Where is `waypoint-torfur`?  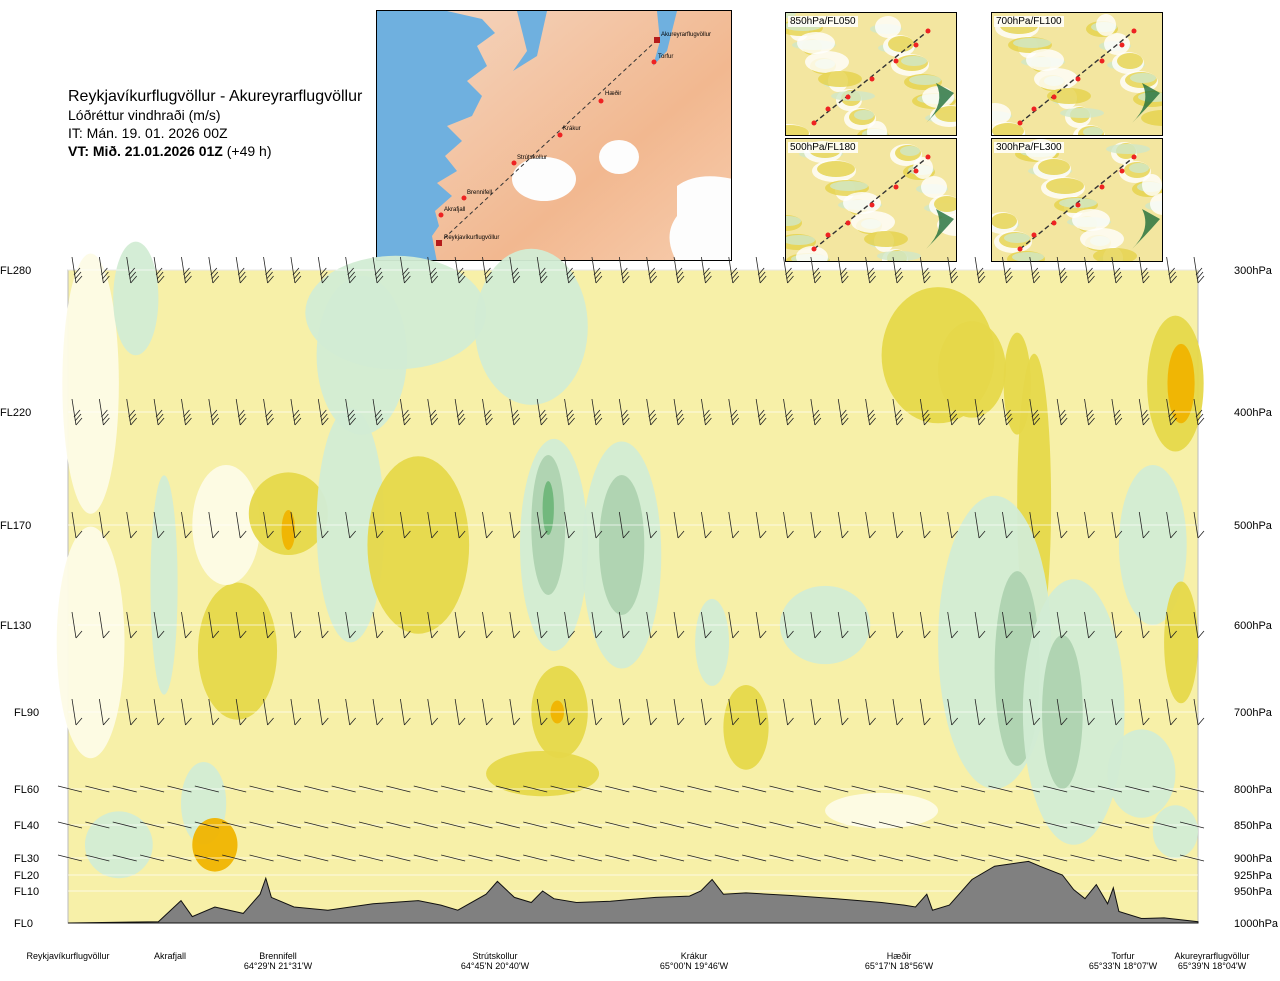 waypoint-torfur is located at coordinates (654, 62).